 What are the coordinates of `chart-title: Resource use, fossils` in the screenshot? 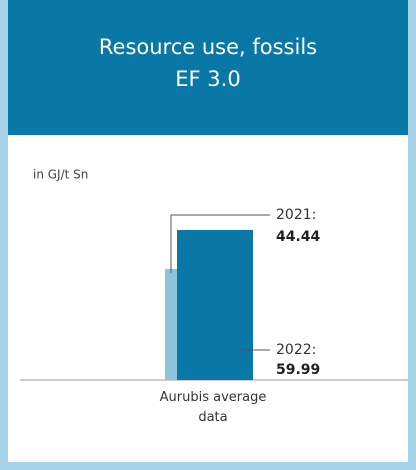 It's located at (208, 47).